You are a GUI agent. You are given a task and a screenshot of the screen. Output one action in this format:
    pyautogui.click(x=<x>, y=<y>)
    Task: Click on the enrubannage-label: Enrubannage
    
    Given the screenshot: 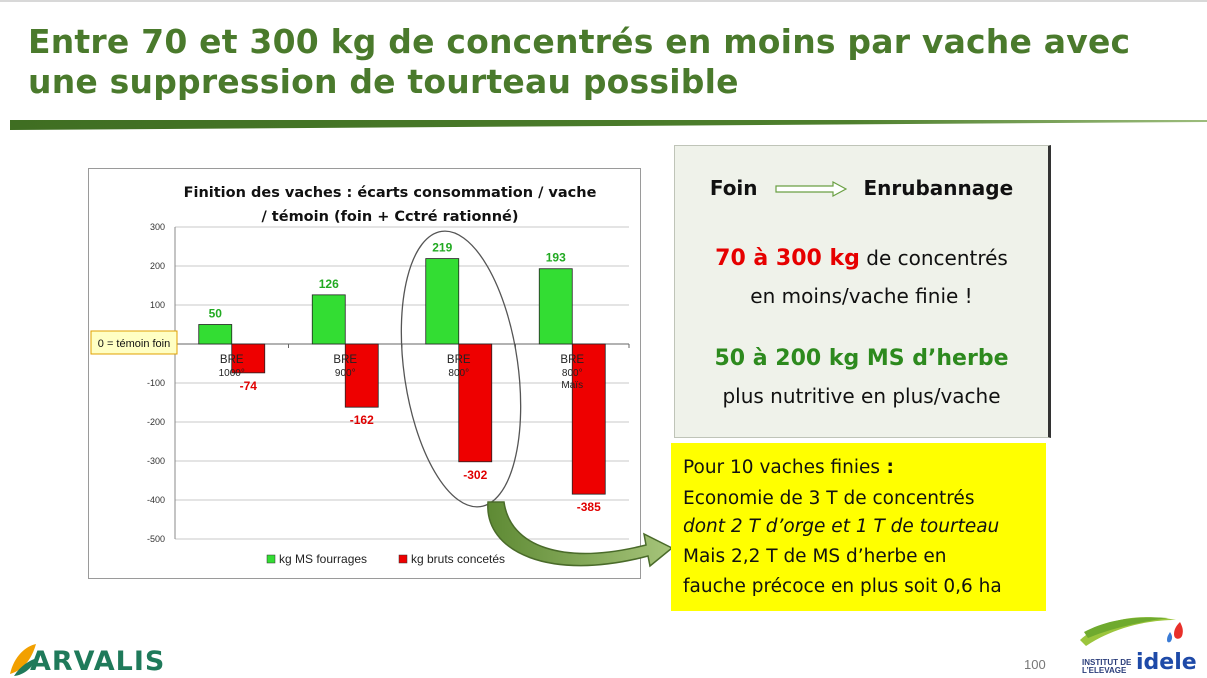 What is the action you would take?
    pyautogui.click(x=938, y=188)
    